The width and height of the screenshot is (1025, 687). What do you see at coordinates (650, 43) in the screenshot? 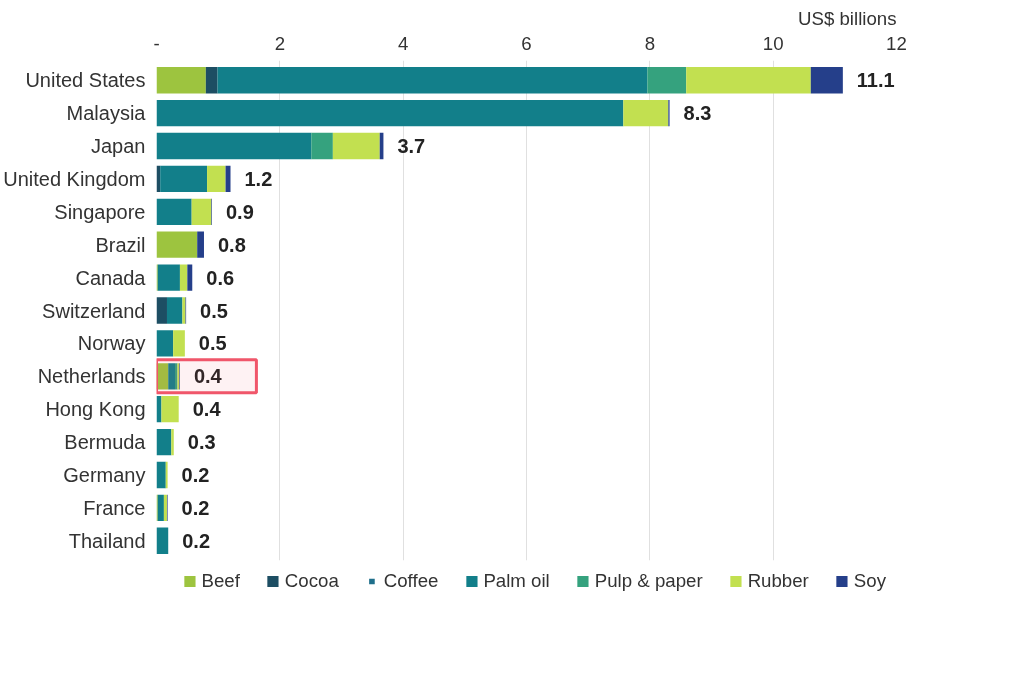
I see `x-tick-label: 8` at bounding box center [650, 43].